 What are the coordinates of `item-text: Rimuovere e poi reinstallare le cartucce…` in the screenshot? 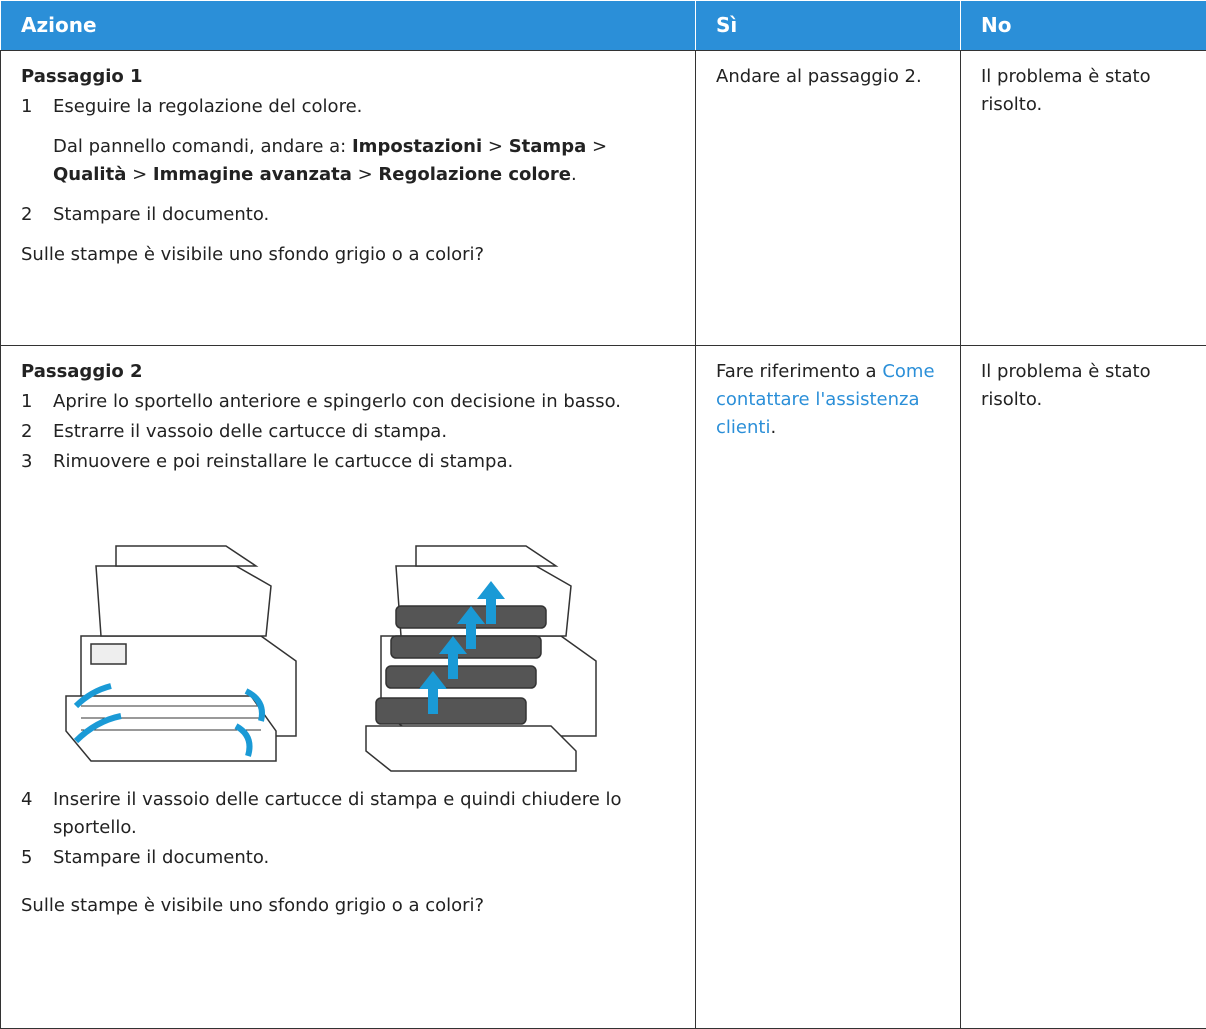 It's located at (283, 462).